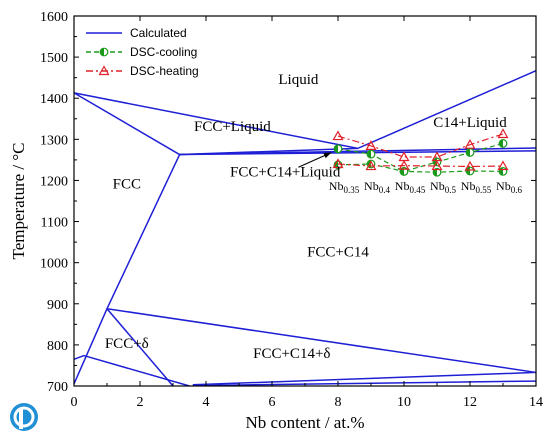 The image size is (550, 443). I want to click on y-tick-label: 1500, so click(54, 58).